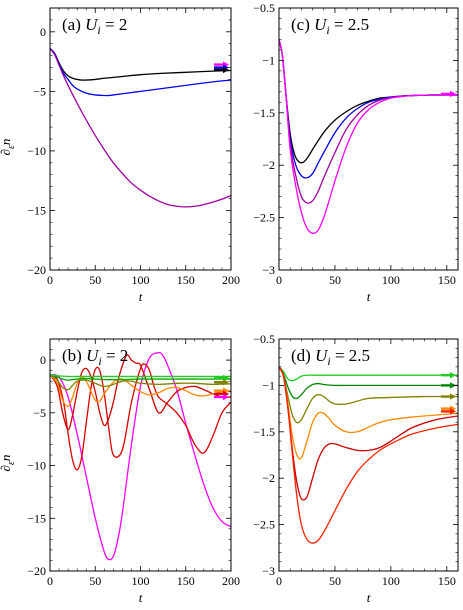 The width and height of the screenshot is (463, 610). I want to click on y-tick-label-2-1: −15, so click(36, 518).